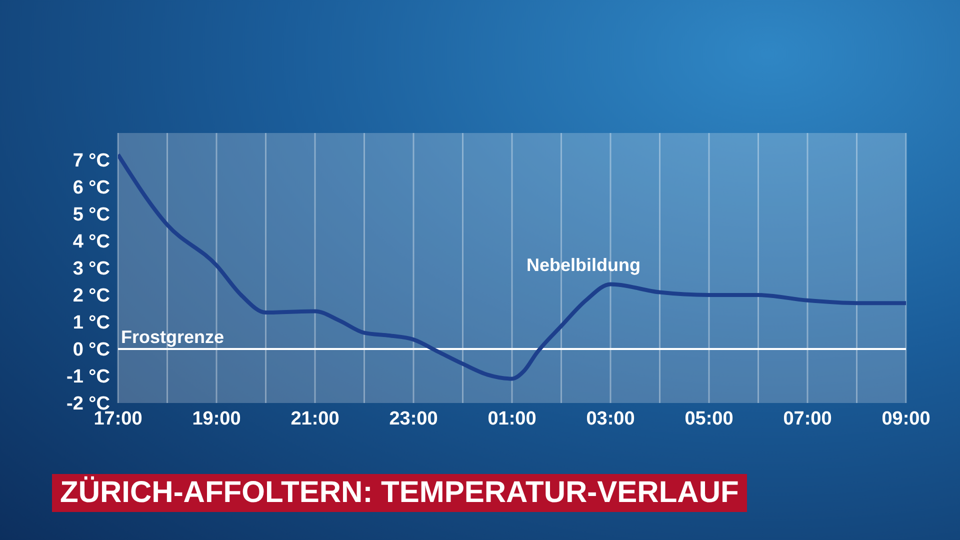  I want to click on y-tick-label: 6 °C, so click(91, 188).